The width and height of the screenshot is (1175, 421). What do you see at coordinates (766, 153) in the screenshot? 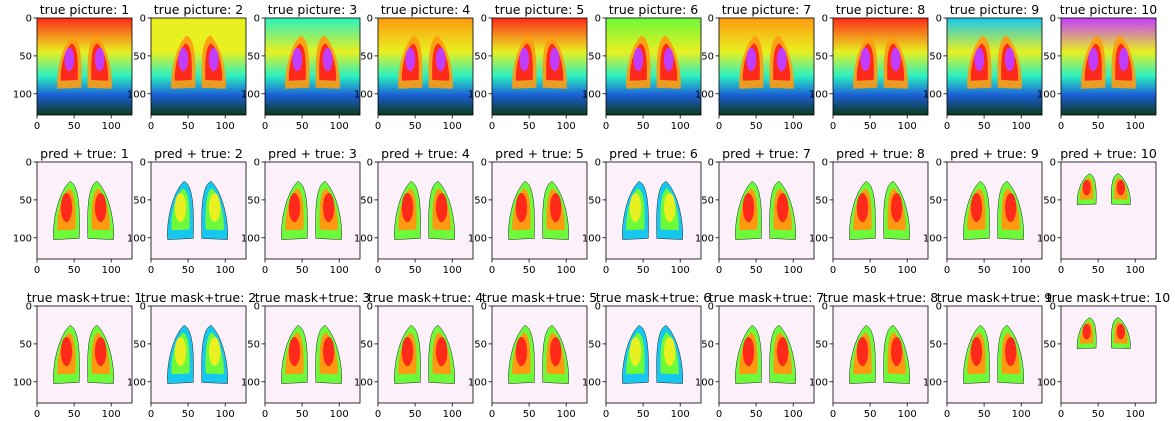
I see `panel-title: pred + true: 7` at bounding box center [766, 153].